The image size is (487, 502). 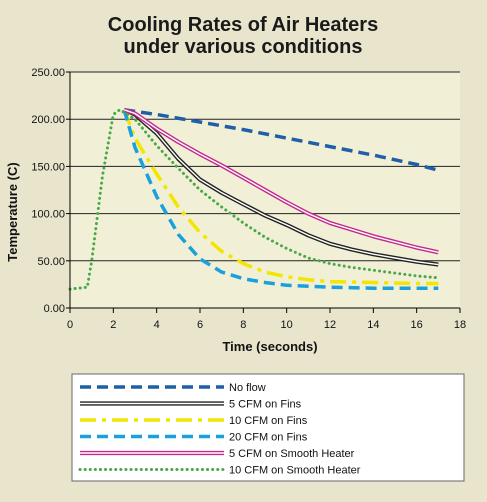 I want to click on y-tick-label-0: 0.00, so click(x=54, y=309).